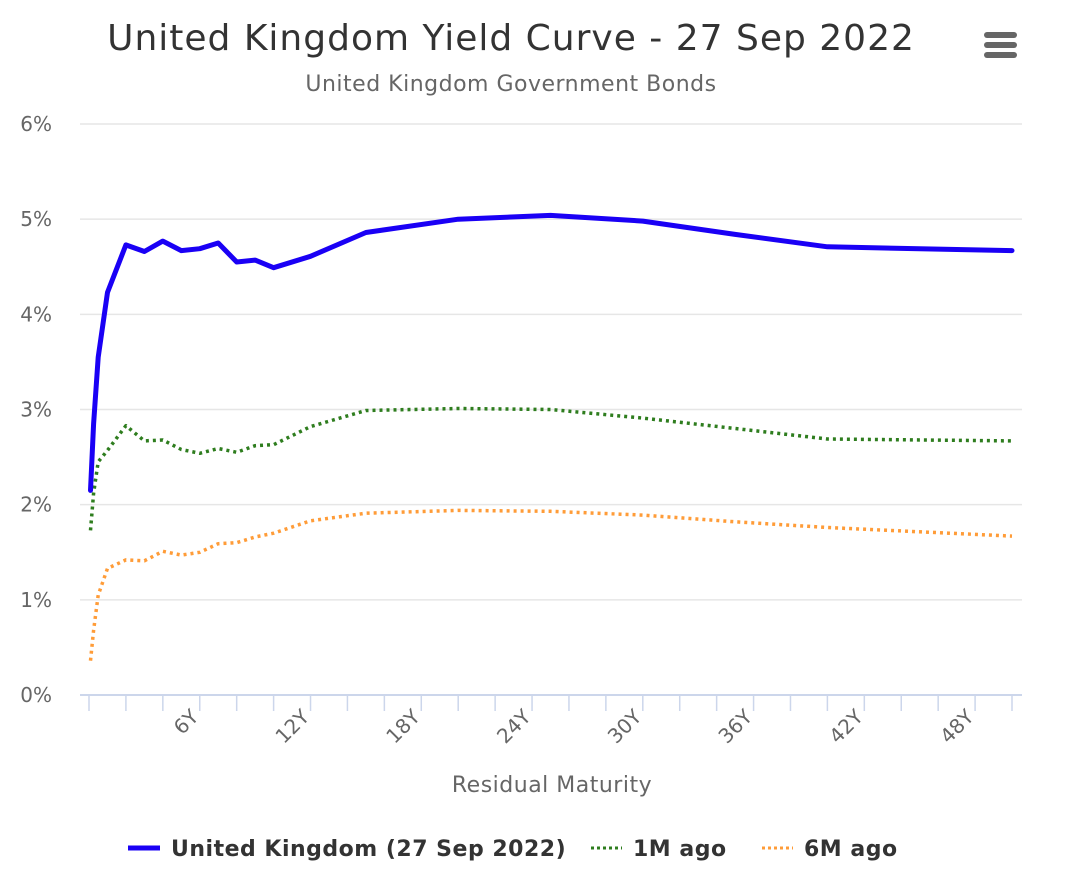 This screenshot has width=1084, height=878. What do you see at coordinates (36, 505) in the screenshot?
I see `y-tick-label: 2%` at bounding box center [36, 505].